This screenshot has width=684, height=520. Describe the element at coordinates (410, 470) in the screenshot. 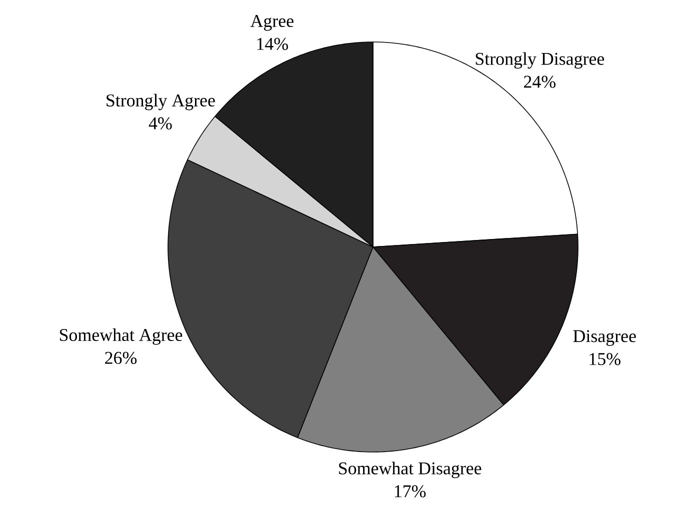

I see `slice-label: Somewhat Disagree` at that location.